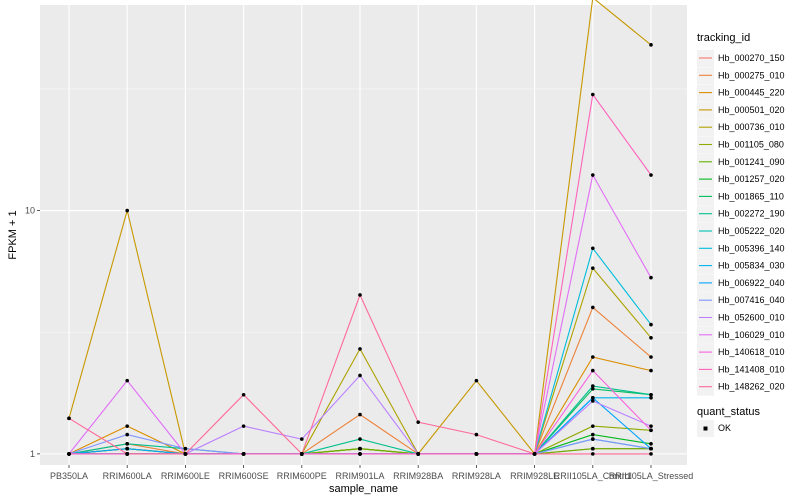 This screenshot has width=800, height=500. Describe the element at coordinates (751, 352) in the screenshot. I see `legend-label: Hb_140618_010` at that location.